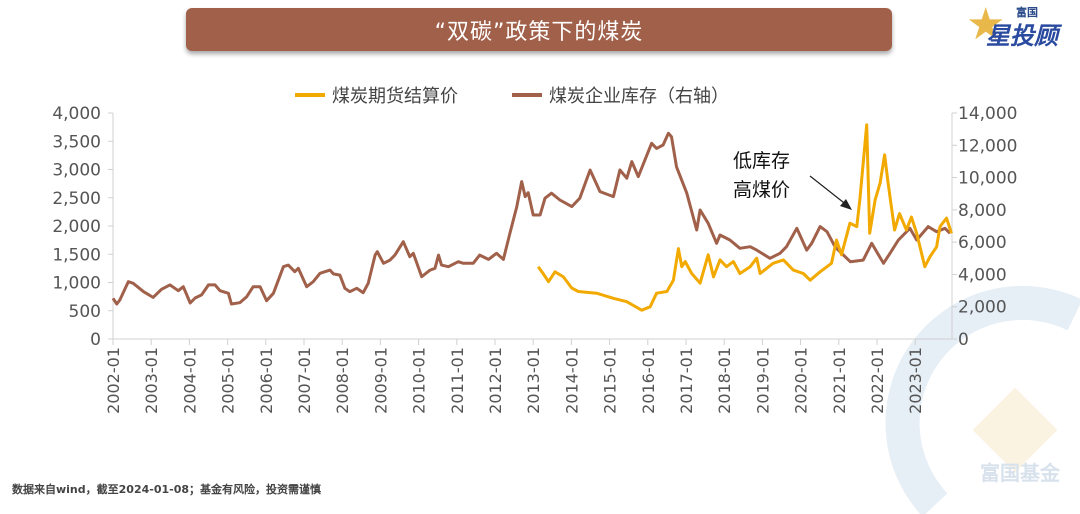  I want to click on x-tick-label: 2005-01, so click(228, 380).